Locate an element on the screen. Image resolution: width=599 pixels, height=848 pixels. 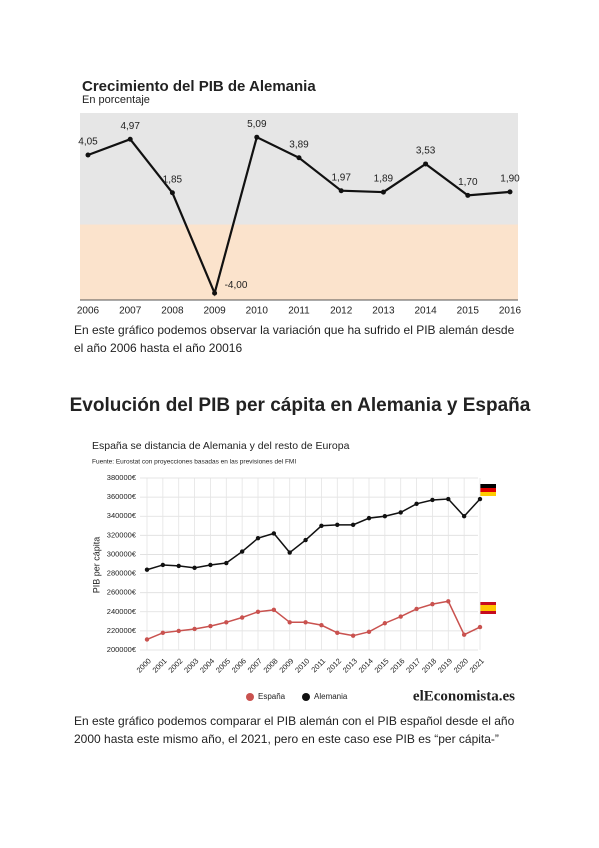
x-tick-label: 2013 is located at coordinates (383, 311).